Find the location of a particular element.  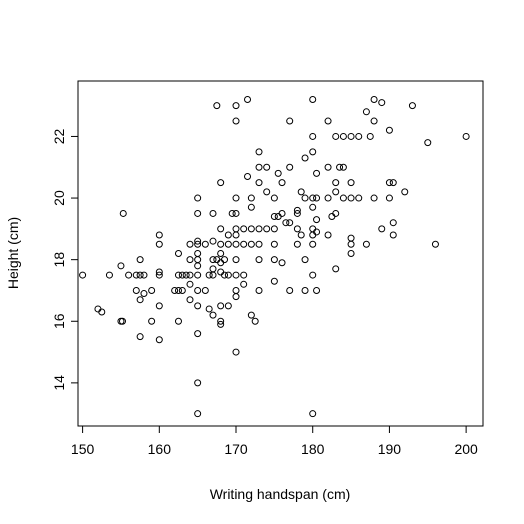

y-tick-label: 14 is located at coordinates (59, 383).